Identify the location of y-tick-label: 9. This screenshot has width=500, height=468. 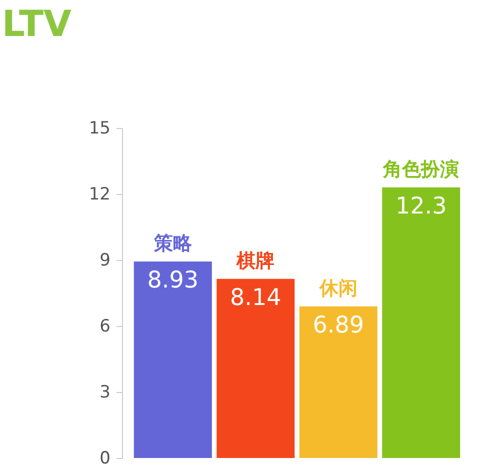
(105, 260).